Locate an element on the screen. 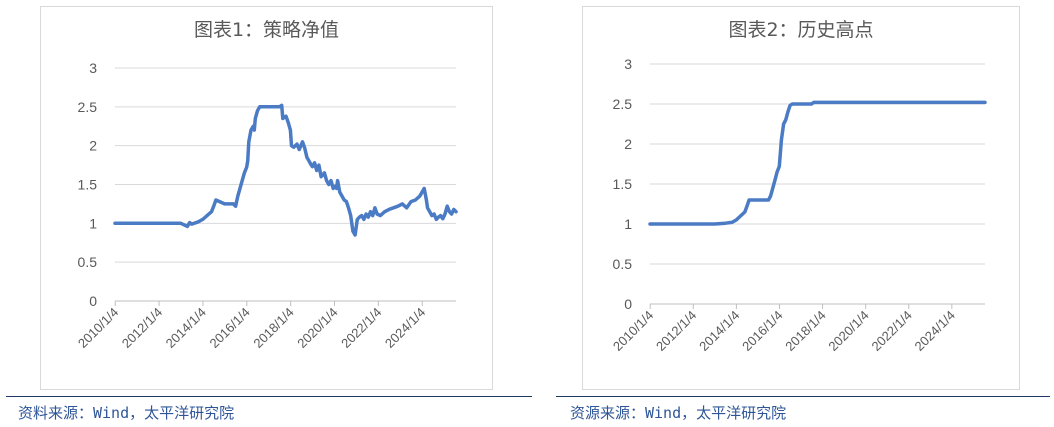 The width and height of the screenshot is (1054, 427). source-note: 资料来源：Wind，太平洋研究院 is located at coordinates (126, 413).